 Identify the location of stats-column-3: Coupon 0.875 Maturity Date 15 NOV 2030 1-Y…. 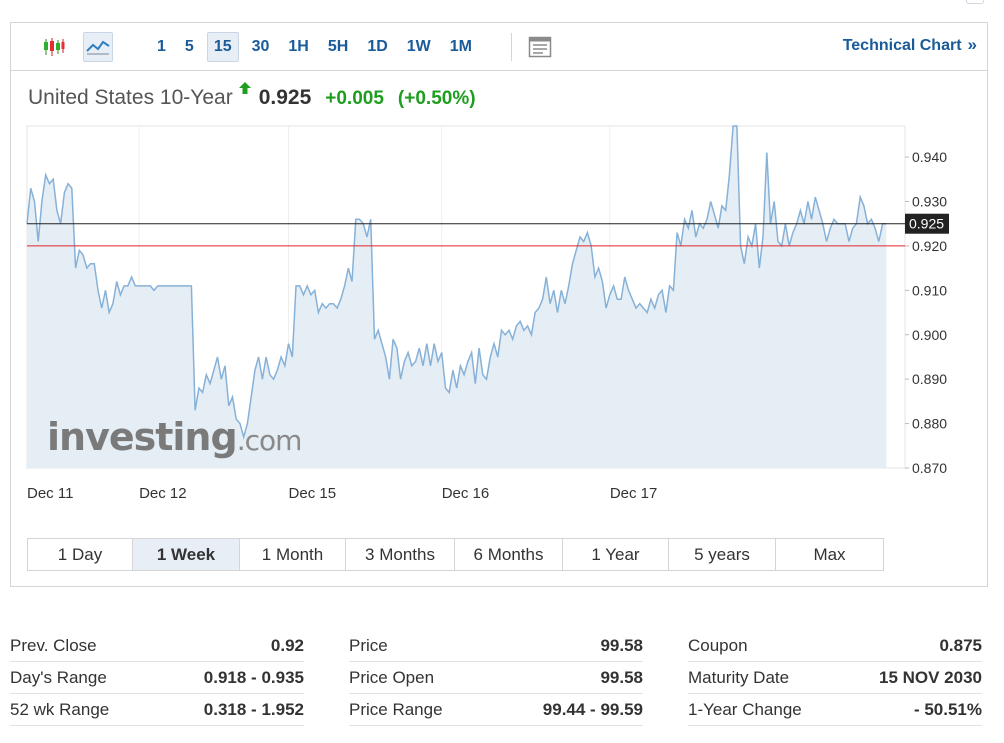
(835, 678).